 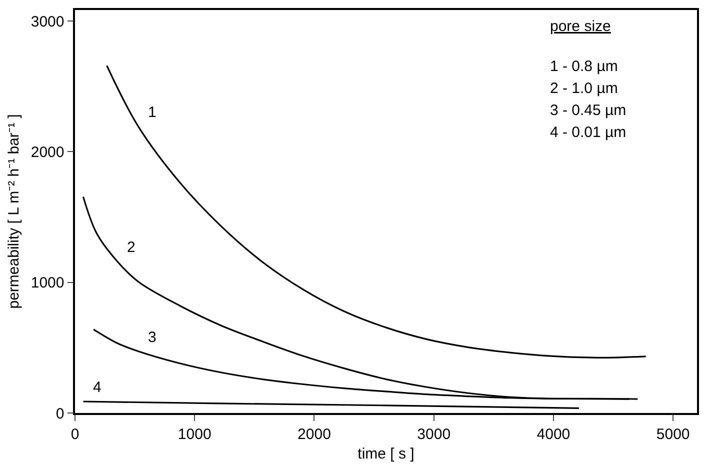 I want to click on annotation: 4 - 0.01 µm, so click(x=588, y=132).